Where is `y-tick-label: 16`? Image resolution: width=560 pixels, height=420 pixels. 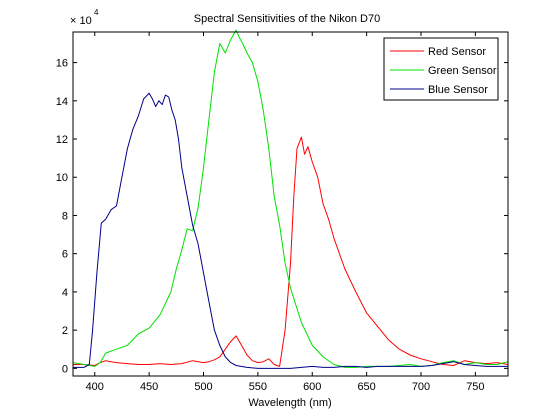 y-tick-label: 16 is located at coordinates (62, 64).